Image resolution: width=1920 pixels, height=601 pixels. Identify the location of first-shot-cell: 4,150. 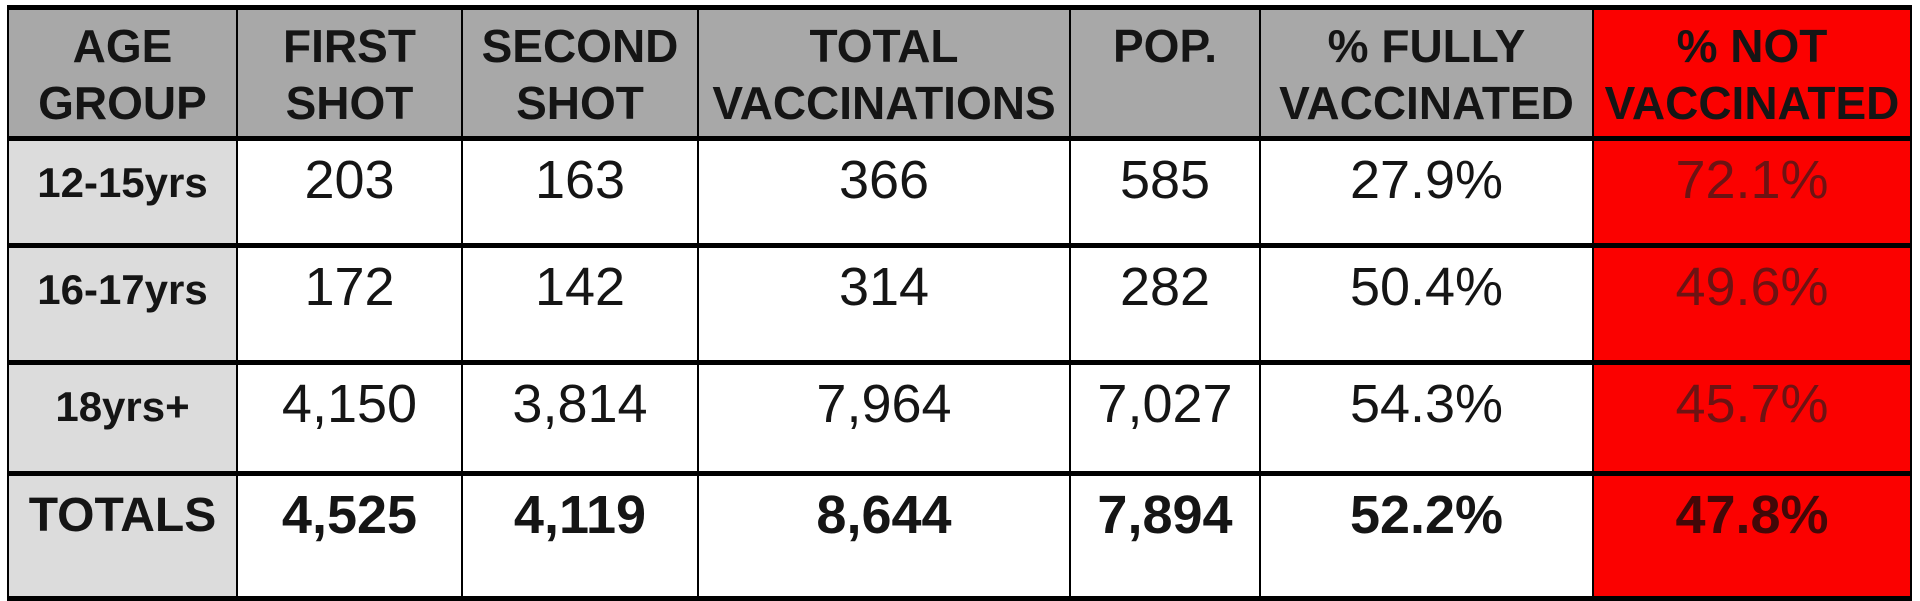
(349, 418).